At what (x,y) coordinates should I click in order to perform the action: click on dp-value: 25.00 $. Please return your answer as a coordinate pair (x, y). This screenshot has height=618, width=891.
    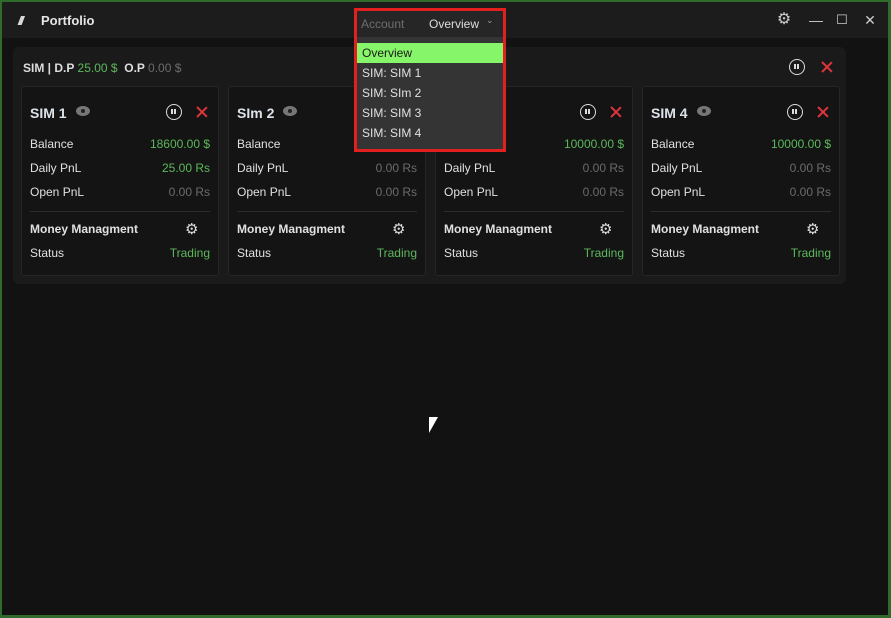
    Looking at the image, I should click on (97, 68).